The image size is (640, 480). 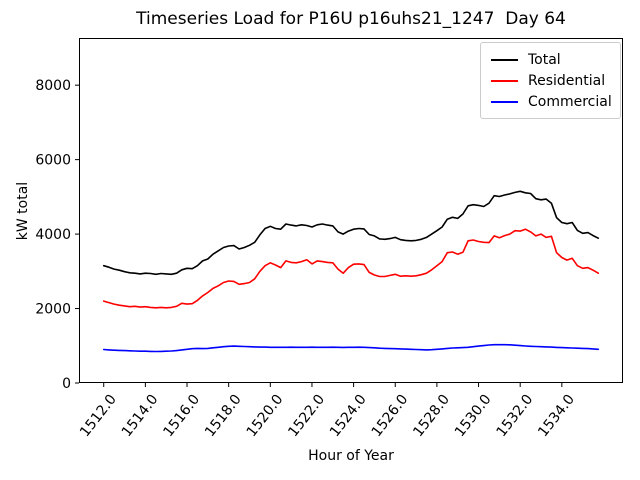 What do you see at coordinates (223, 416) in the screenshot?
I see `x-tick-label: 1518.0` at bounding box center [223, 416].